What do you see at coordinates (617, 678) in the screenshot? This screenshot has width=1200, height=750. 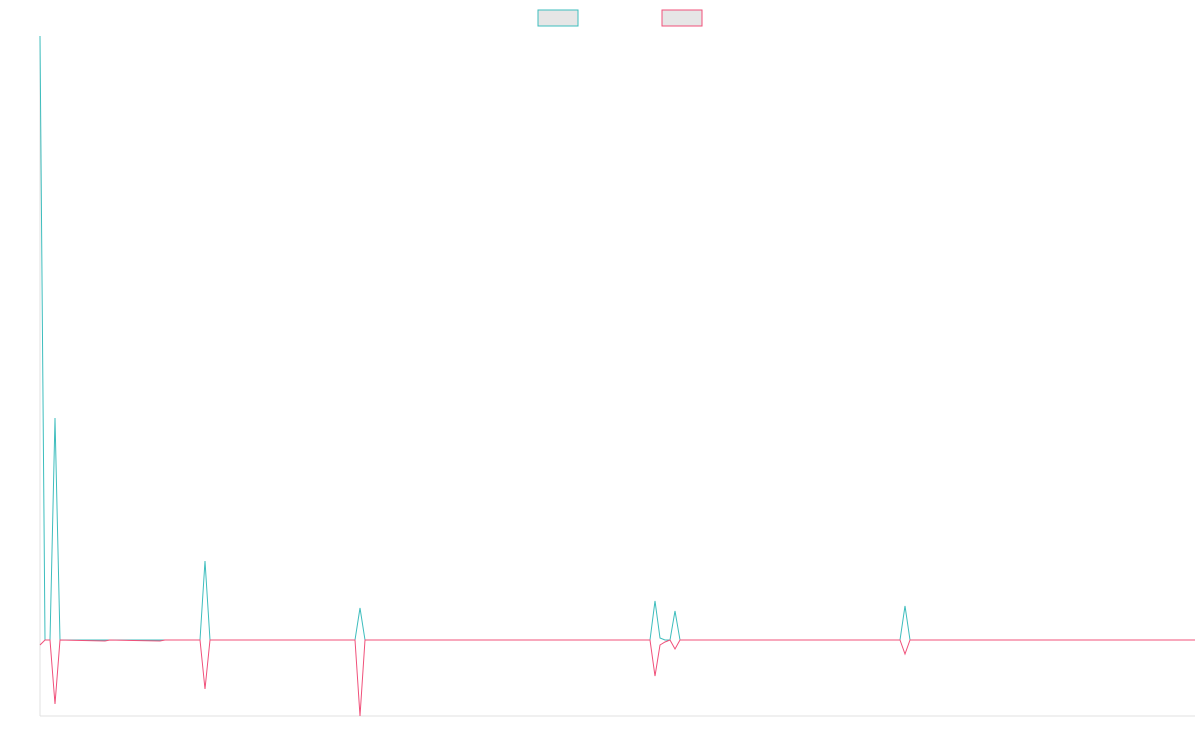 I see `series-line` at bounding box center [617, 678].